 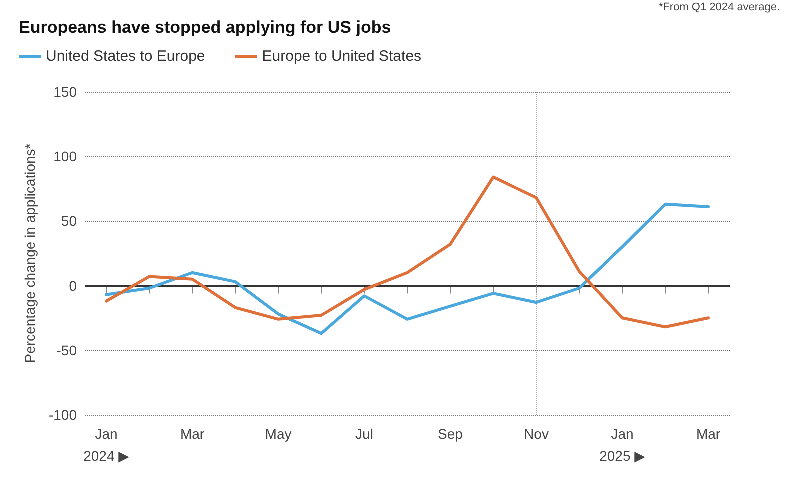 What do you see at coordinates (205, 27) in the screenshot?
I see `chart-title: Europeans have stopped applying for US jobs` at bounding box center [205, 27].